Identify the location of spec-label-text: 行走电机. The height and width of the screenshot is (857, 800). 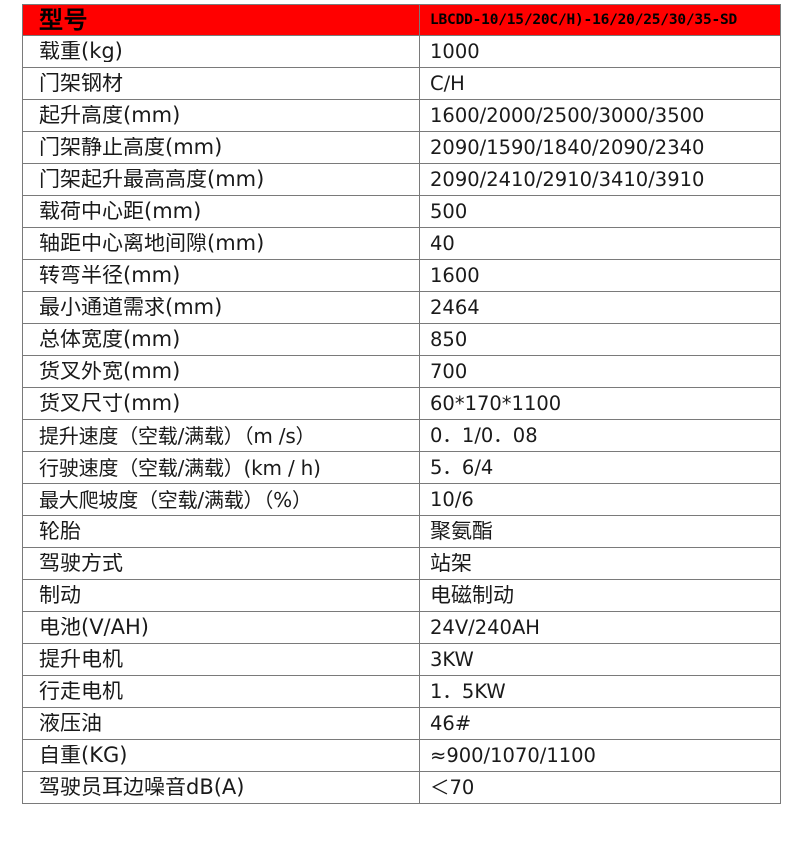
(81, 691).